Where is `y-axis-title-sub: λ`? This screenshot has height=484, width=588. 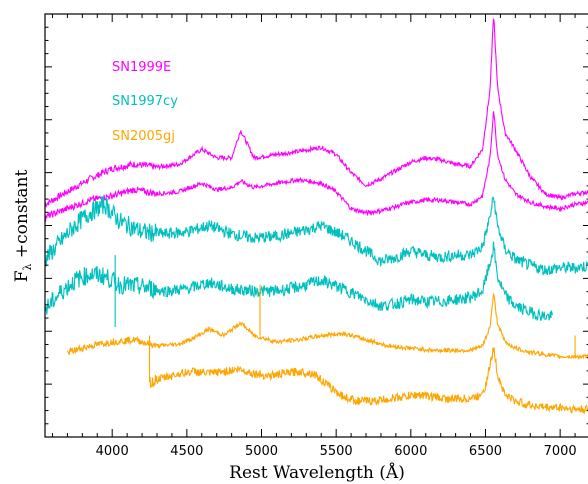
y-axis-title-sub: λ is located at coordinates (27, 267).